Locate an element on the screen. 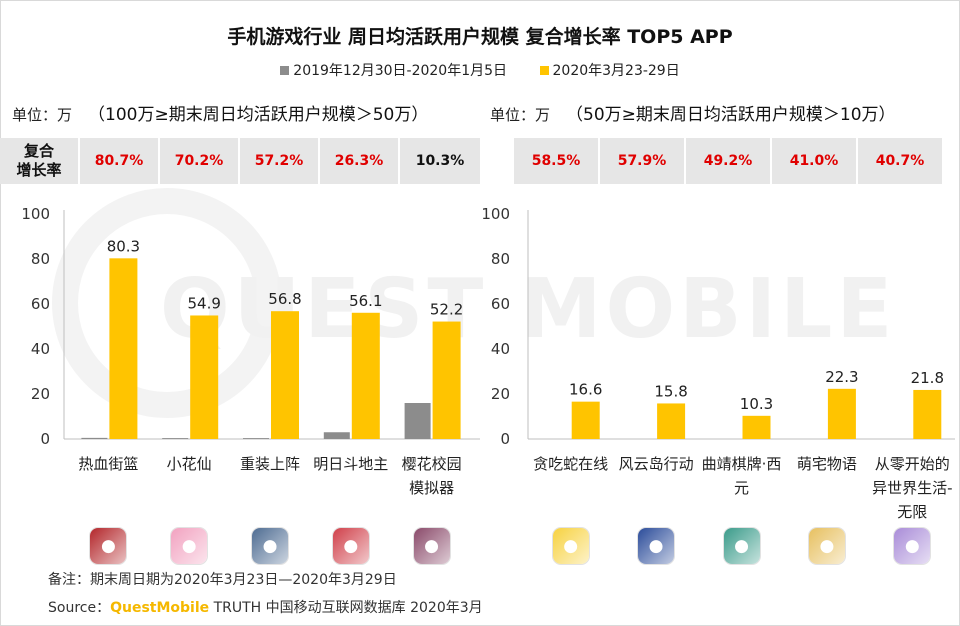 The height and width of the screenshot is (626, 960). source-prefix: Source： is located at coordinates (79, 608).